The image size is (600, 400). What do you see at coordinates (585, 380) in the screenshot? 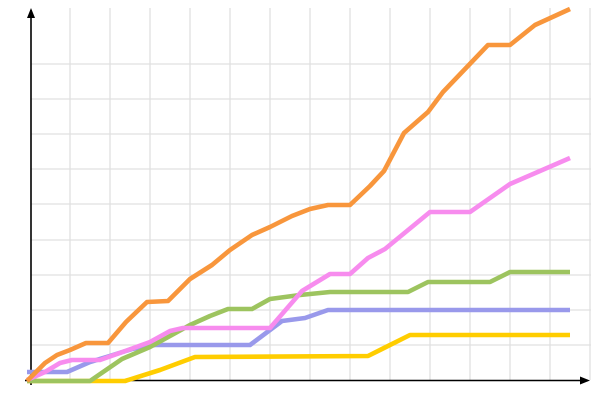
I see `x-axis-arrowhead-icon` at bounding box center [585, 380].